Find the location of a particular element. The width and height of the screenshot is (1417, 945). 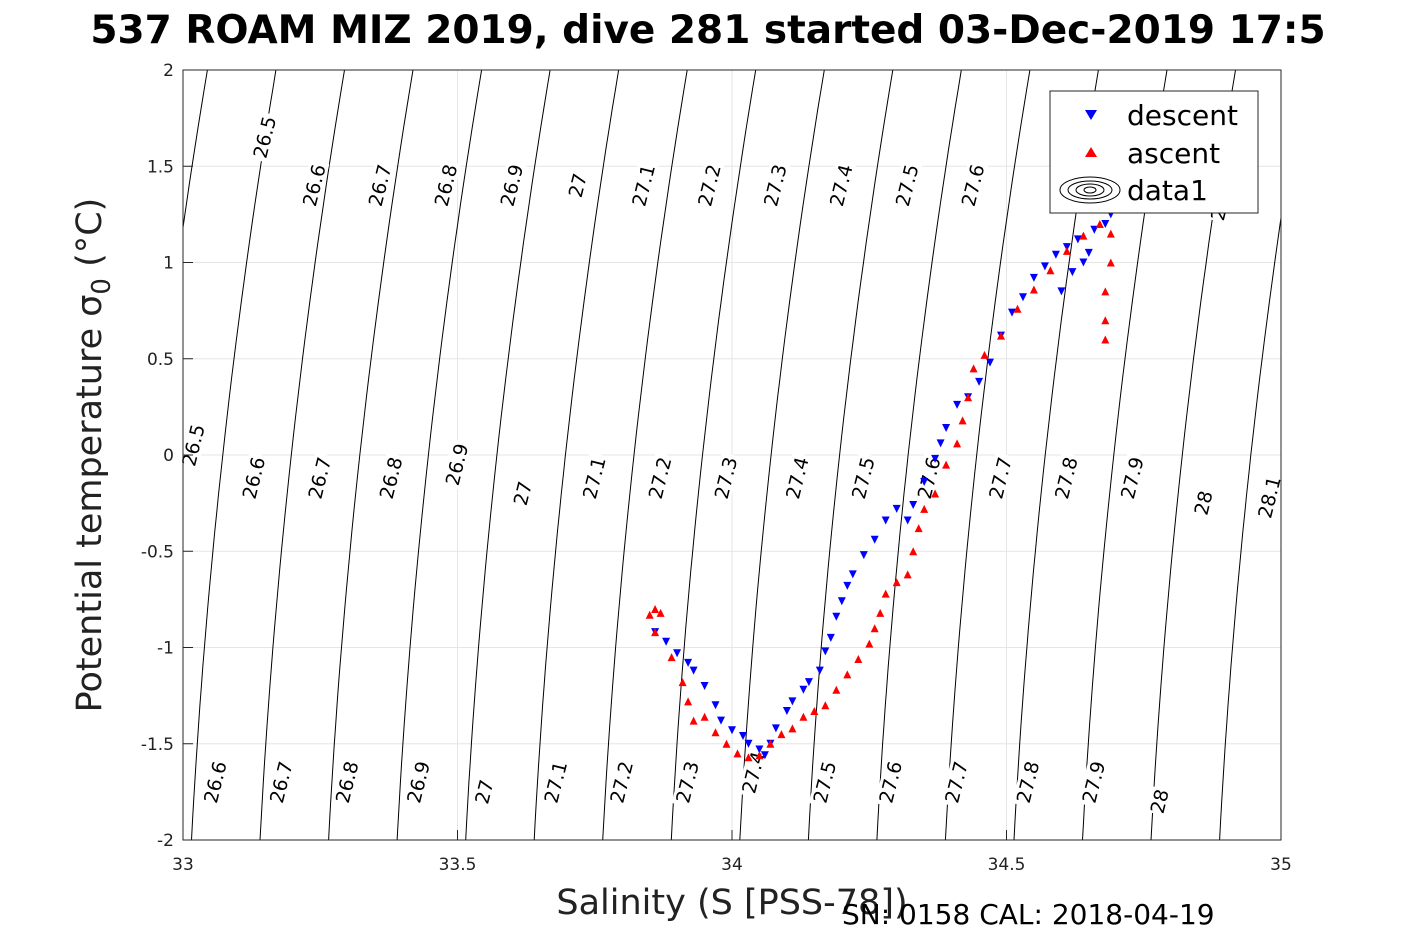

isopycnal-26.7 is located at coordinates (302, 455).